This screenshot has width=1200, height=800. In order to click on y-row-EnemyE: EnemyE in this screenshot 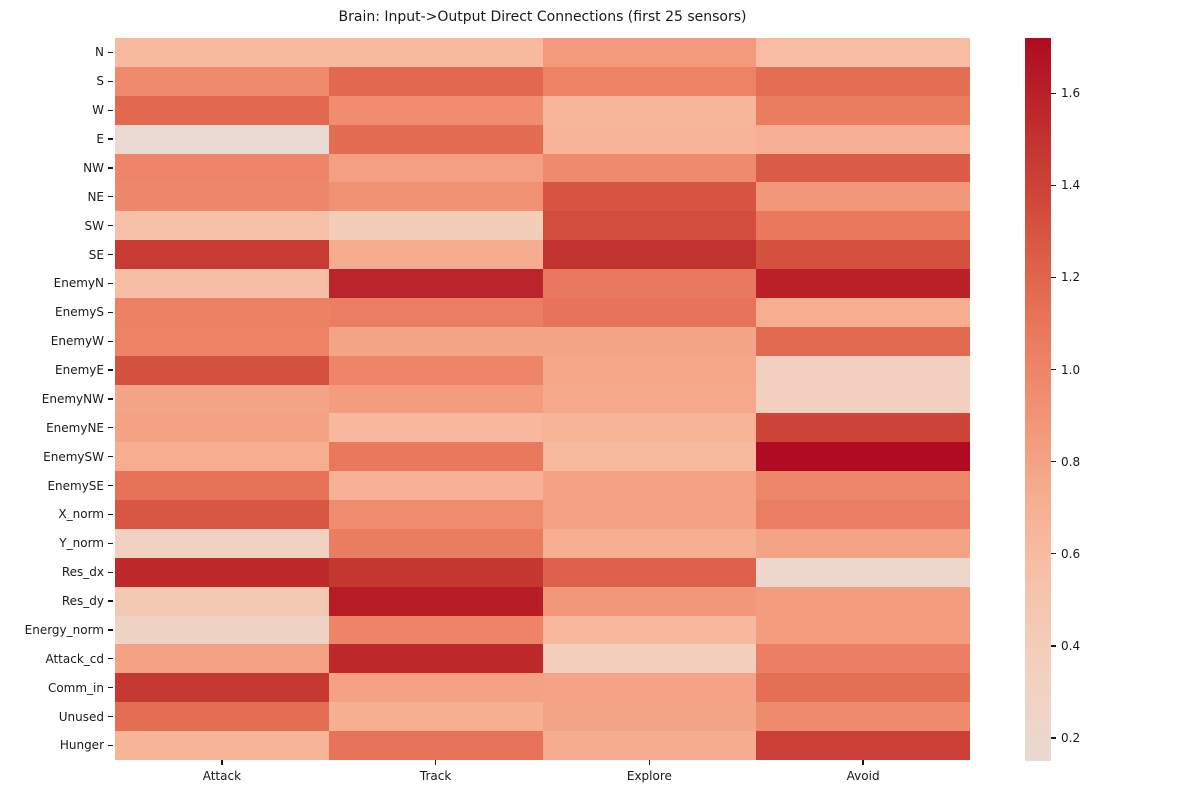, I will do `click(56, 370)`.